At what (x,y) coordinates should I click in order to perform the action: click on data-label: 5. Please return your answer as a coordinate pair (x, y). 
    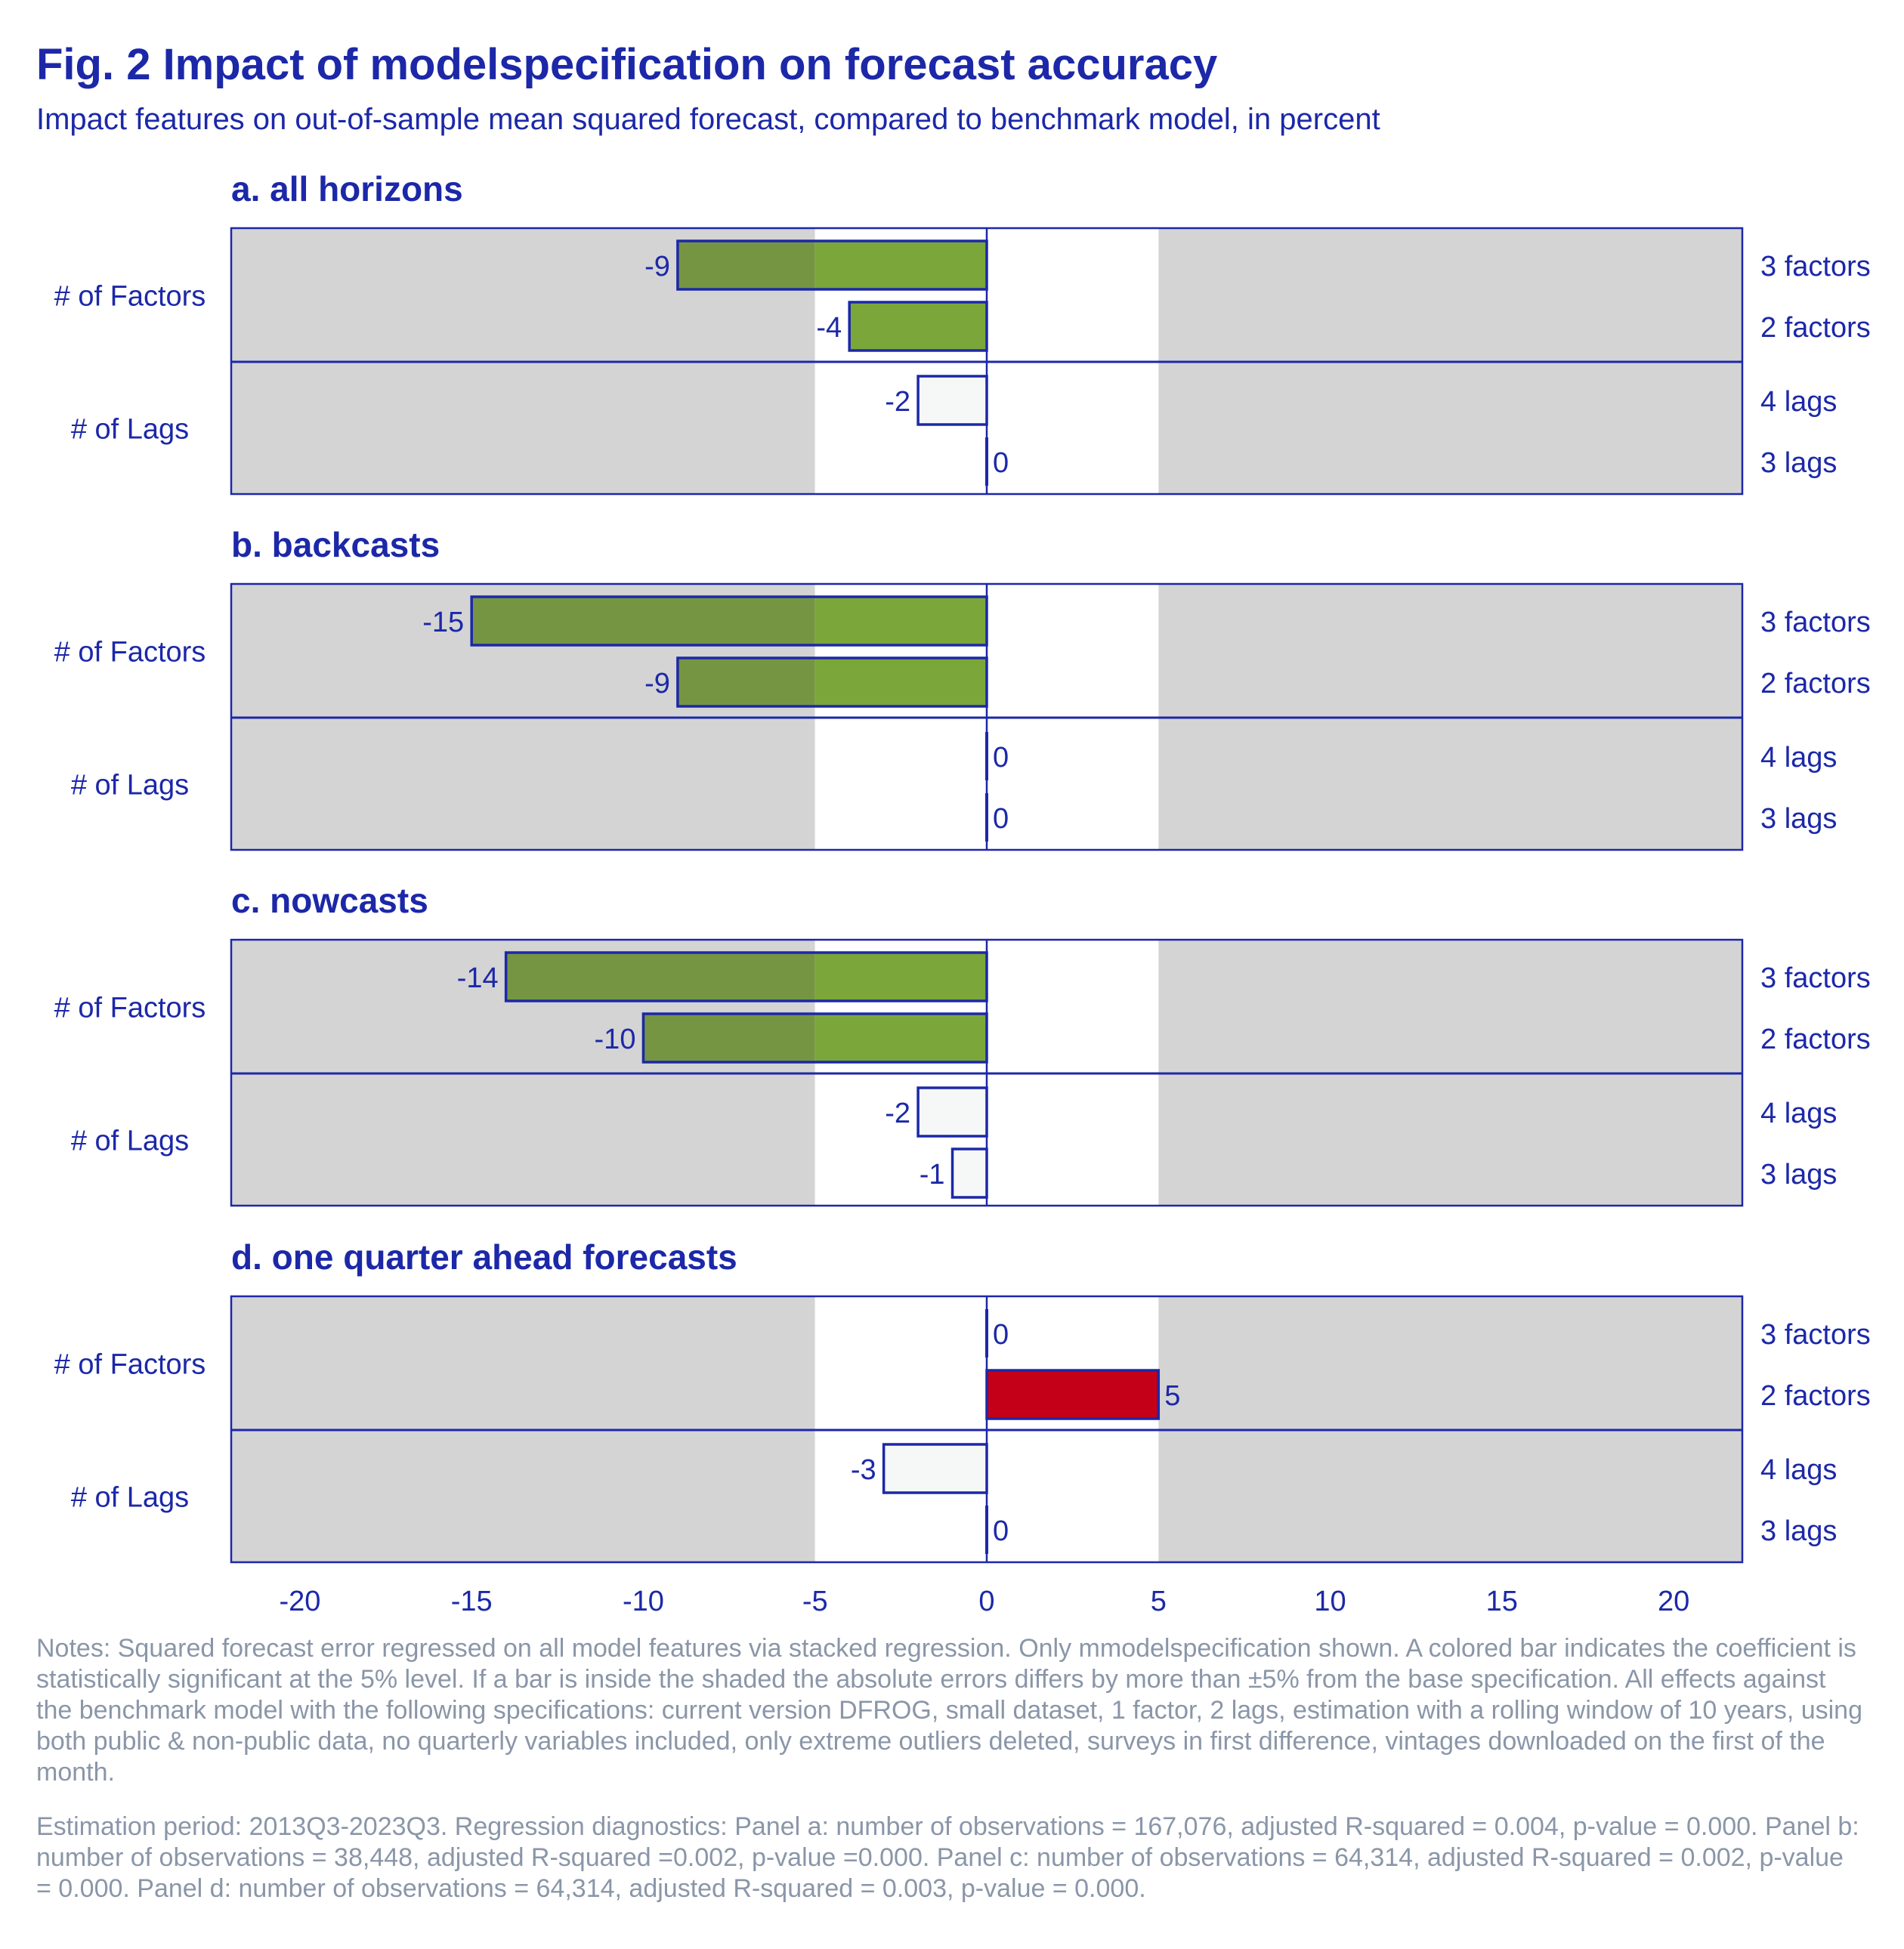
    Looking at the image, I should click on (1172, 1396).